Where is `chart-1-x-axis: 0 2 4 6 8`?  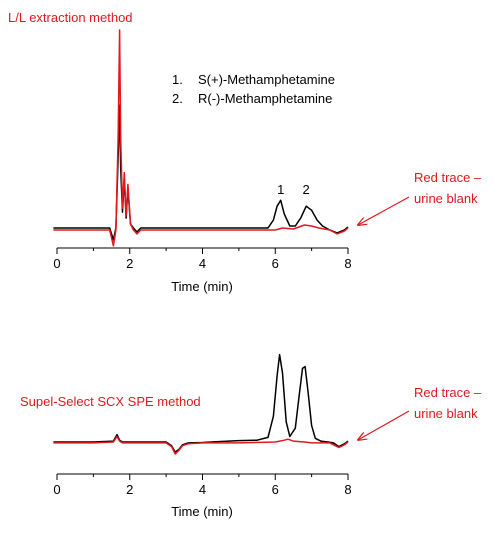 chart-1-x-axis: 0 2 4 6 8 is located at coordinates (202, 259).